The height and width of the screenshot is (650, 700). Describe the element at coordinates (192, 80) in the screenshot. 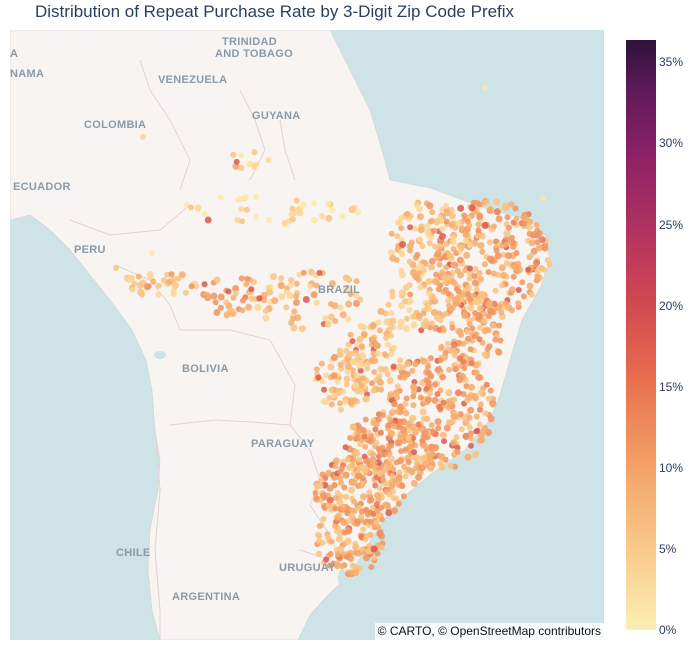

I see `country-label: VENEZUELA` at that location.